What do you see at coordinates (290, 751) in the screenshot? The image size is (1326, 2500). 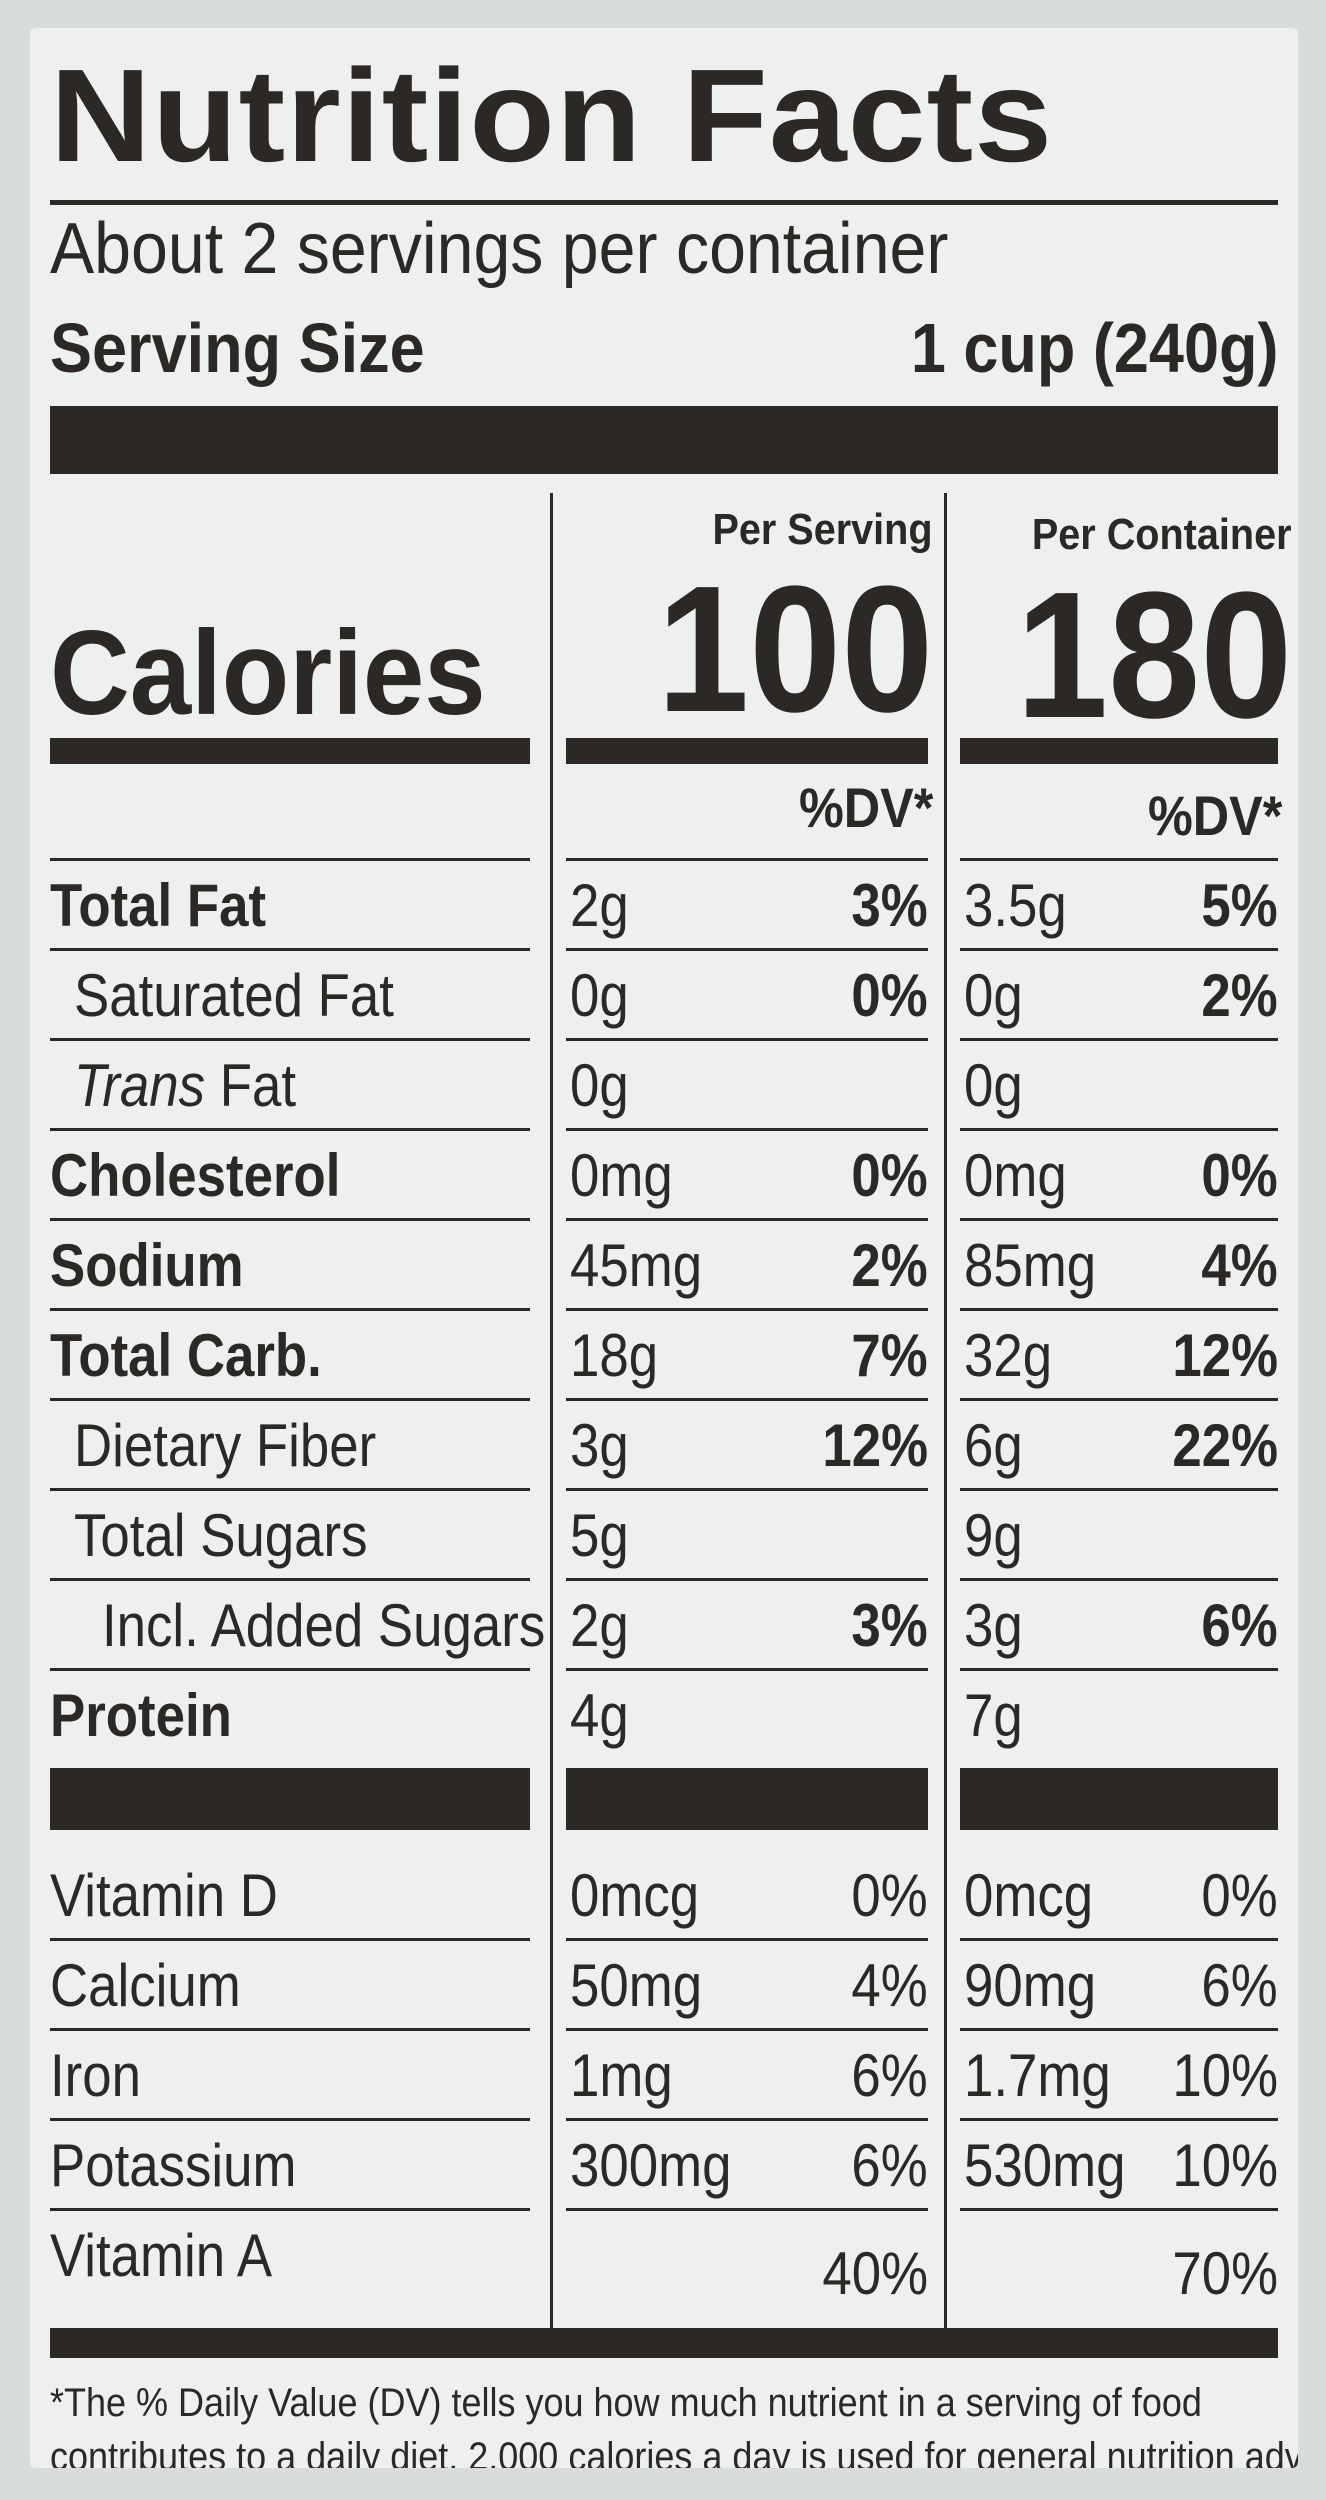 I see `calories-bar-left` at bounding box center [290, 751].